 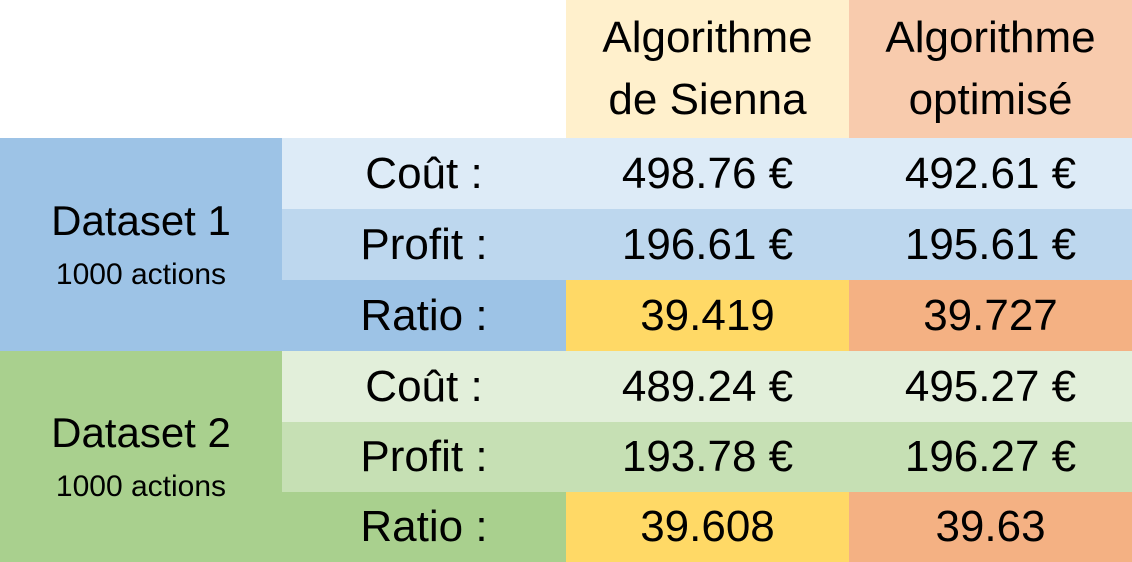 I want to click on dataset-2-cout-label: Coût :, so click(x=424, y=386).